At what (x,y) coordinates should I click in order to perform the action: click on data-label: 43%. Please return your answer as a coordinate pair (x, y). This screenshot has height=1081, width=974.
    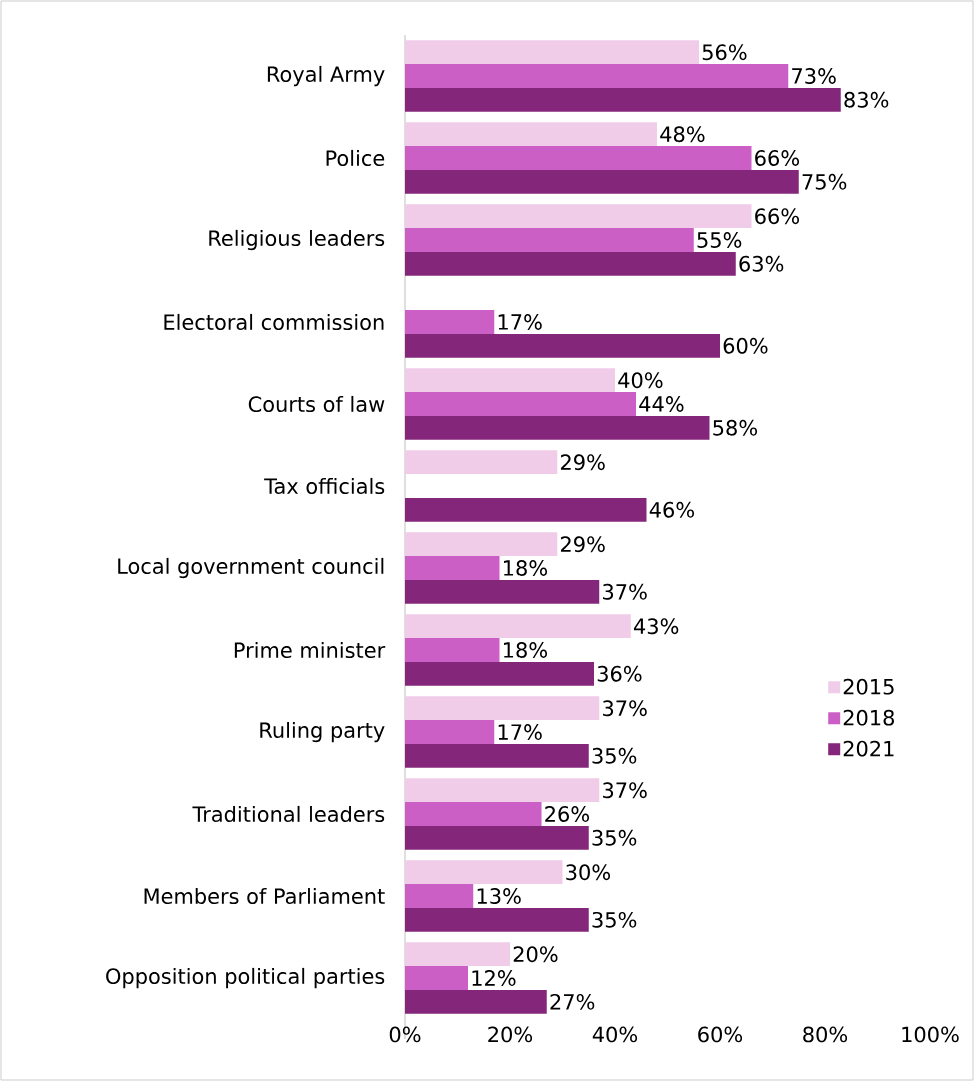
    Looking at the image, I should click on (656, 626).